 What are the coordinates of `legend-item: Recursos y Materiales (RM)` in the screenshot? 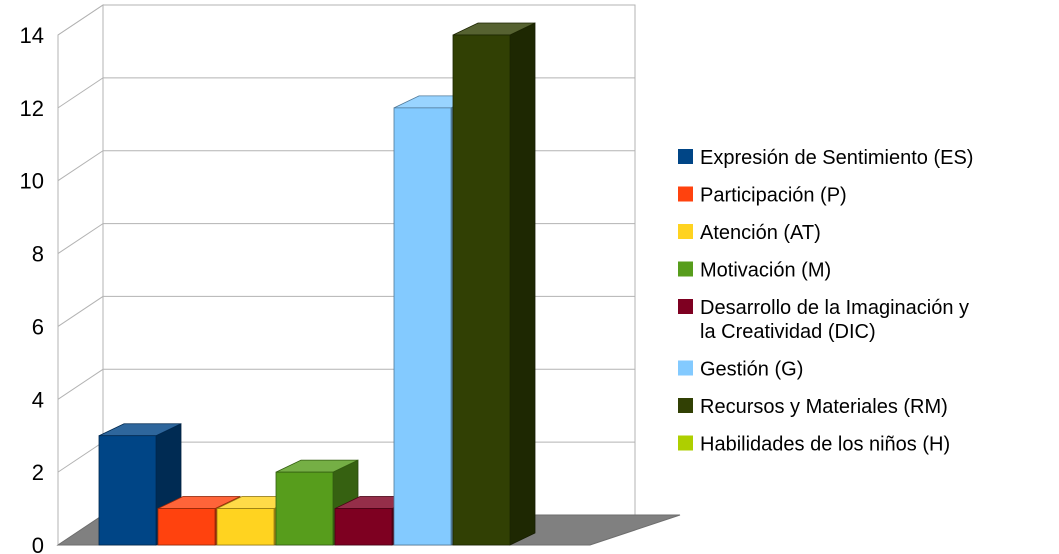 It's located at (813, 407).